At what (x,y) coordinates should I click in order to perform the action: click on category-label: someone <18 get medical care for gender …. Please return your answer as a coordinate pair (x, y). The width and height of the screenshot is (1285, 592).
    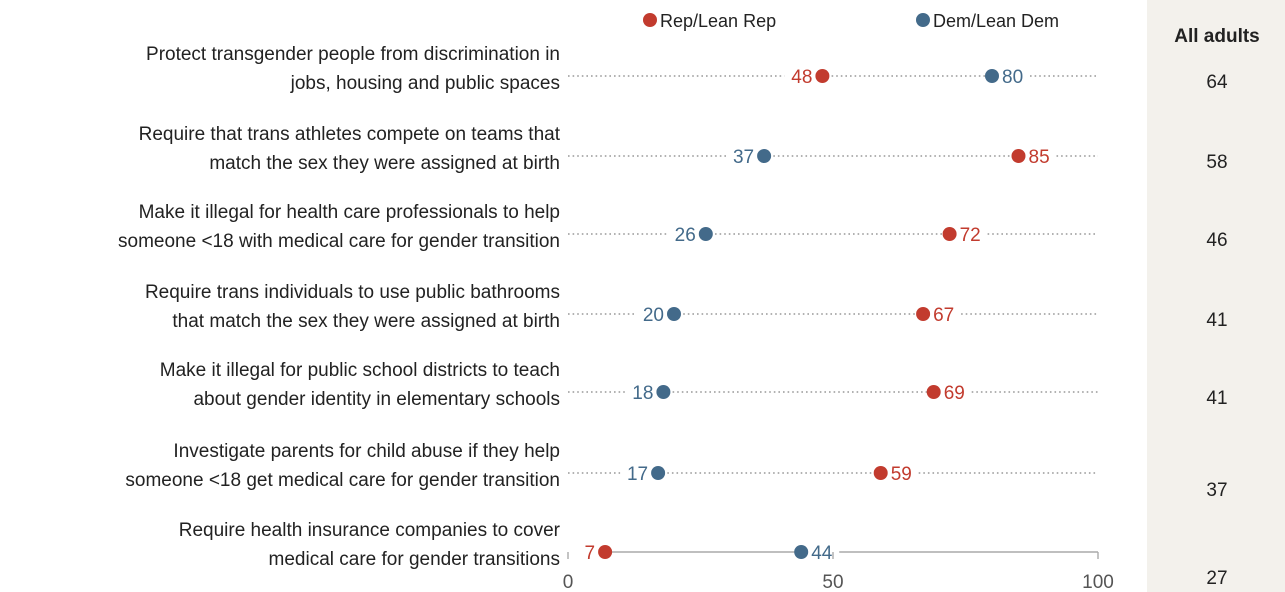
    Looking at the image, I should click on (342, 480).